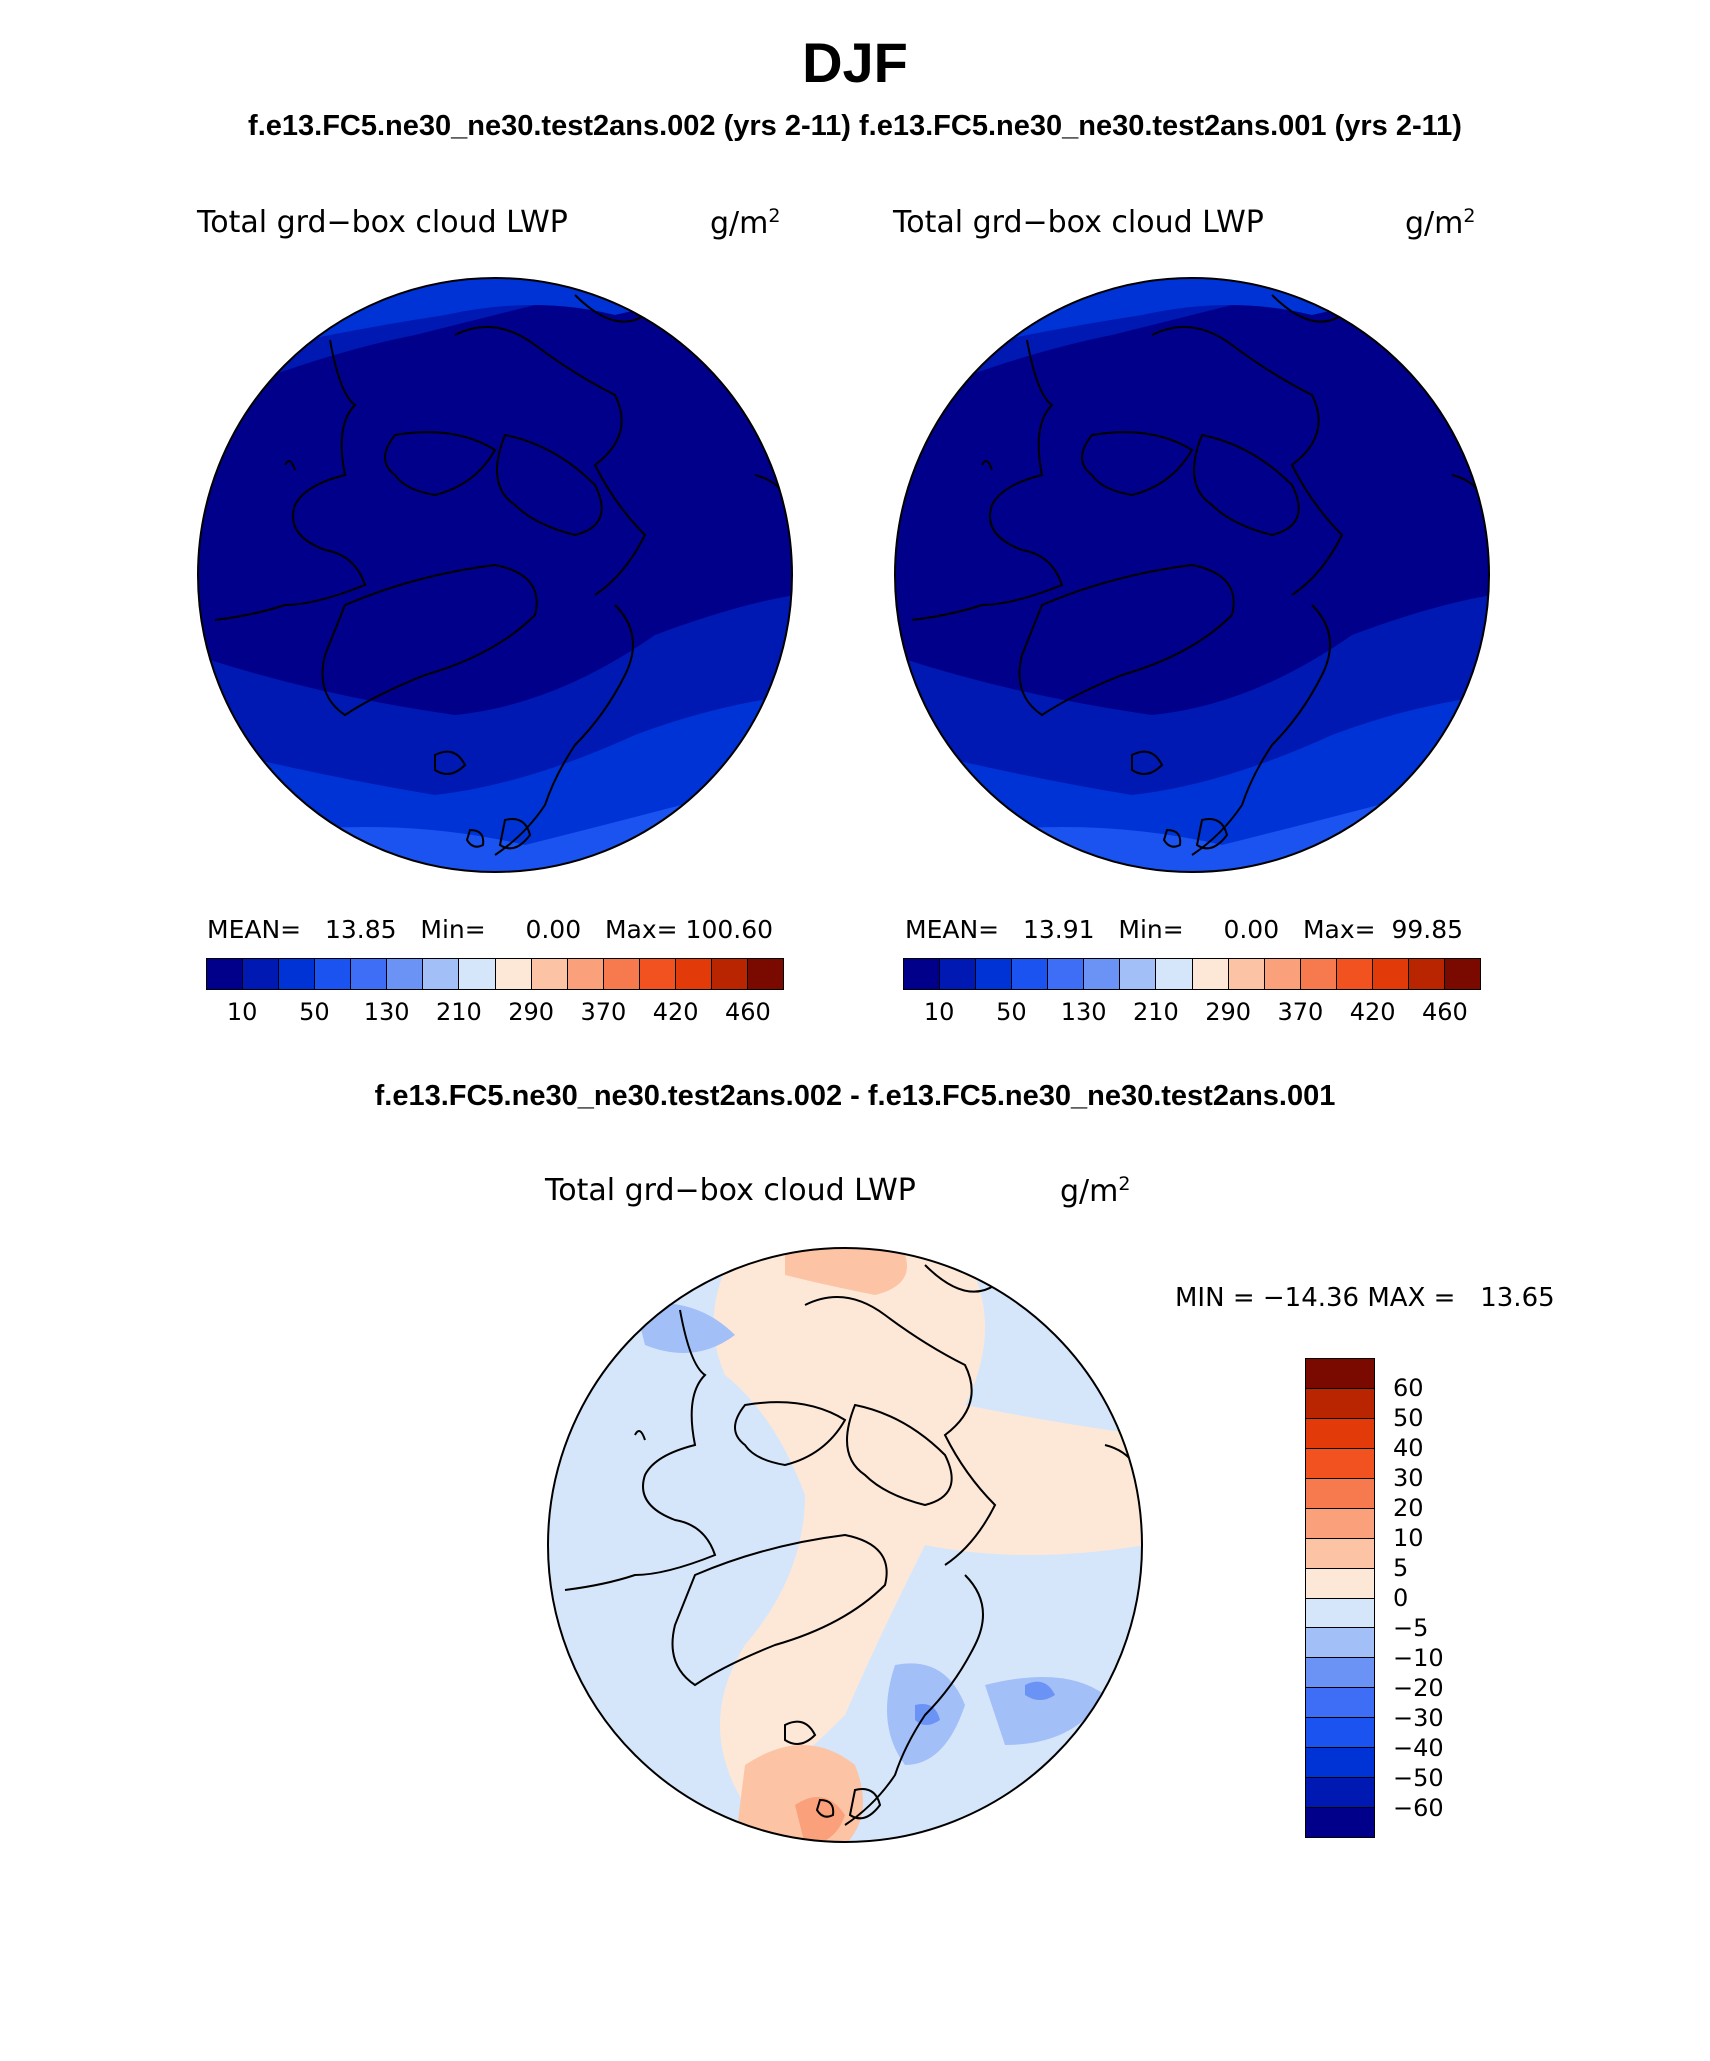 This screenshot has height=2061, width=1710. What do you see at coordinates (1300, 1012) in the screenshot?
I see `panel2-colorbar-tick-label: 370` at bounding box center [1300, 1012].